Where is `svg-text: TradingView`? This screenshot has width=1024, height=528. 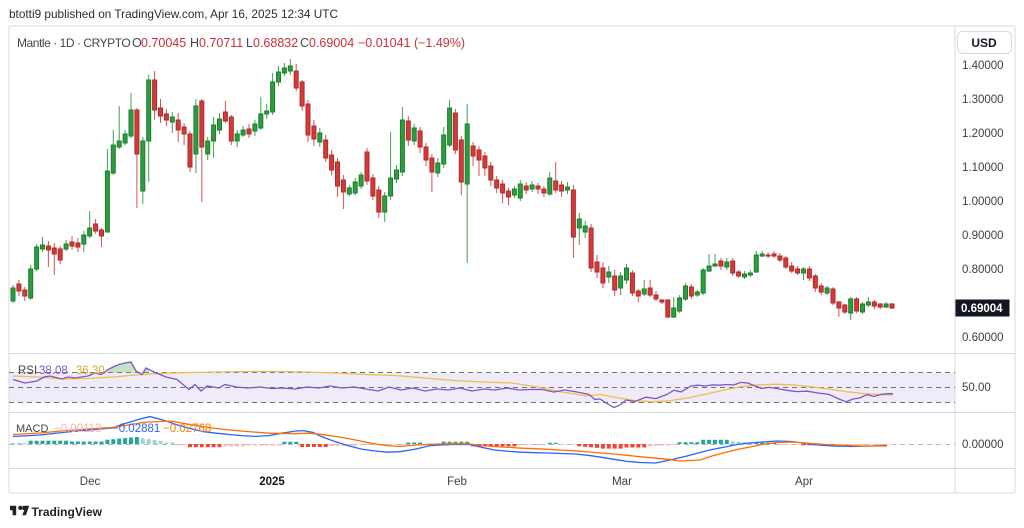
svg-text: TradingView is located at coordinates (67, 512).